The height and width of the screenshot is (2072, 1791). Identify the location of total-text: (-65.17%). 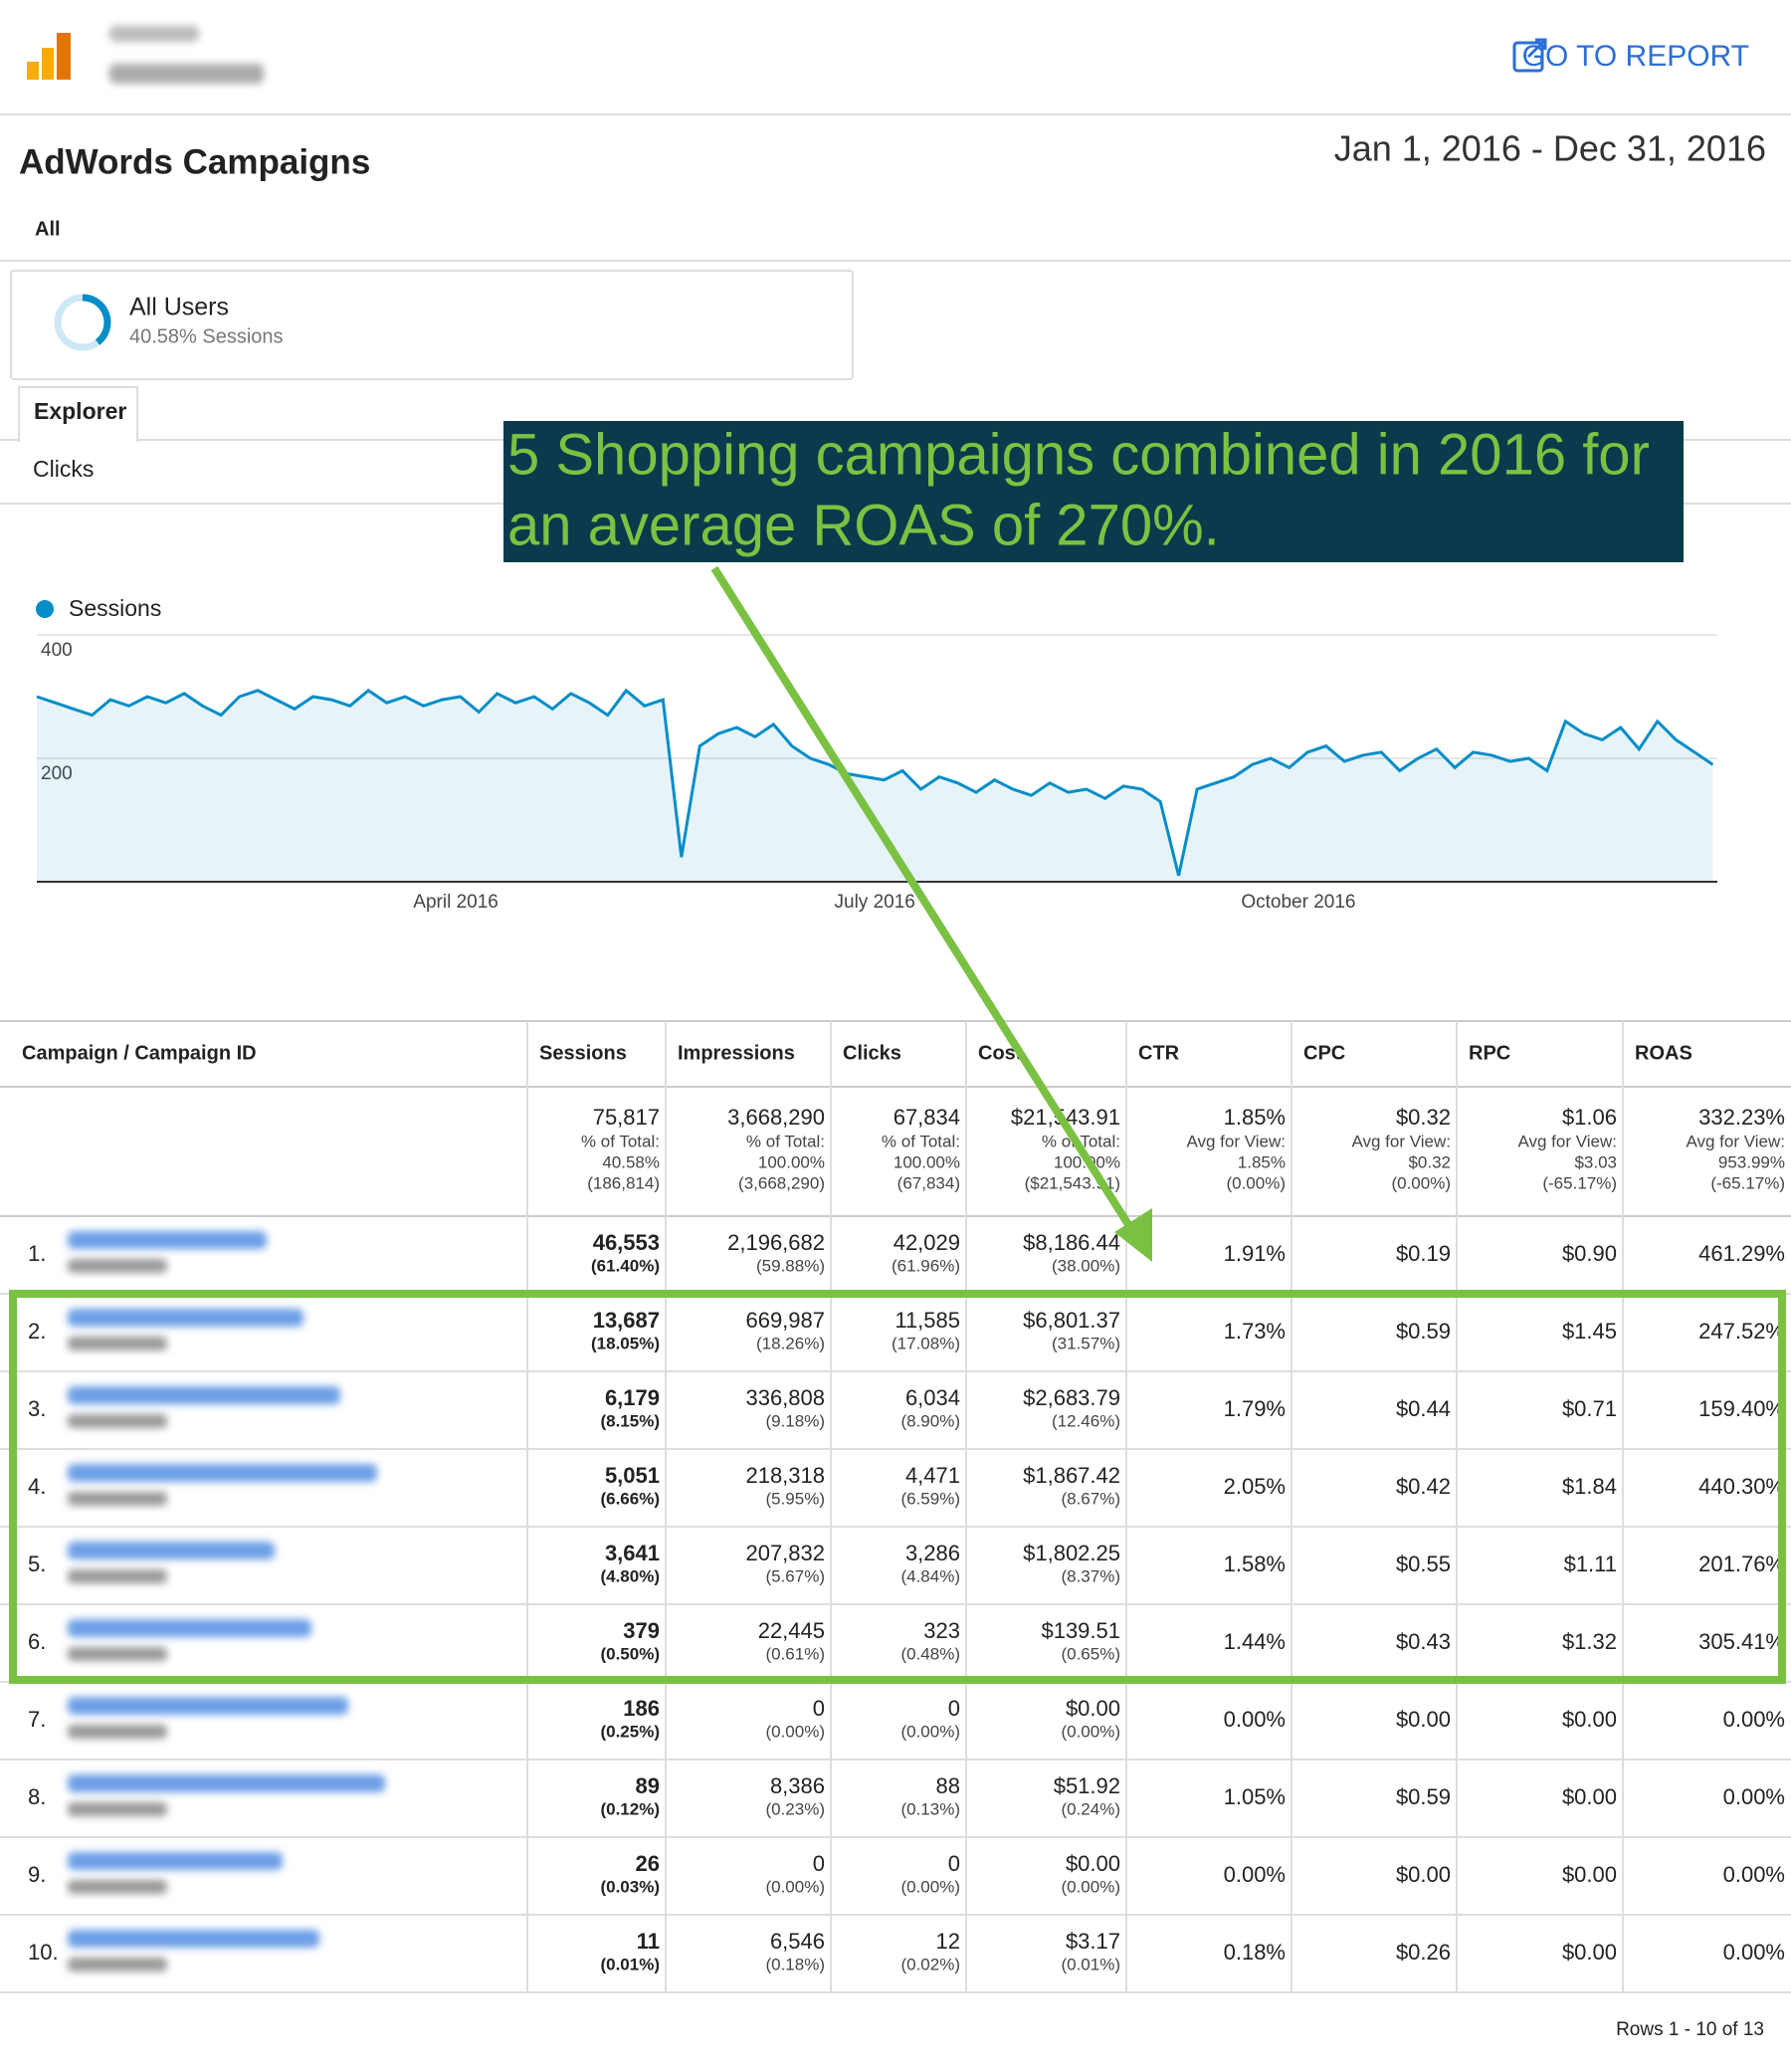
(1579, 1182).